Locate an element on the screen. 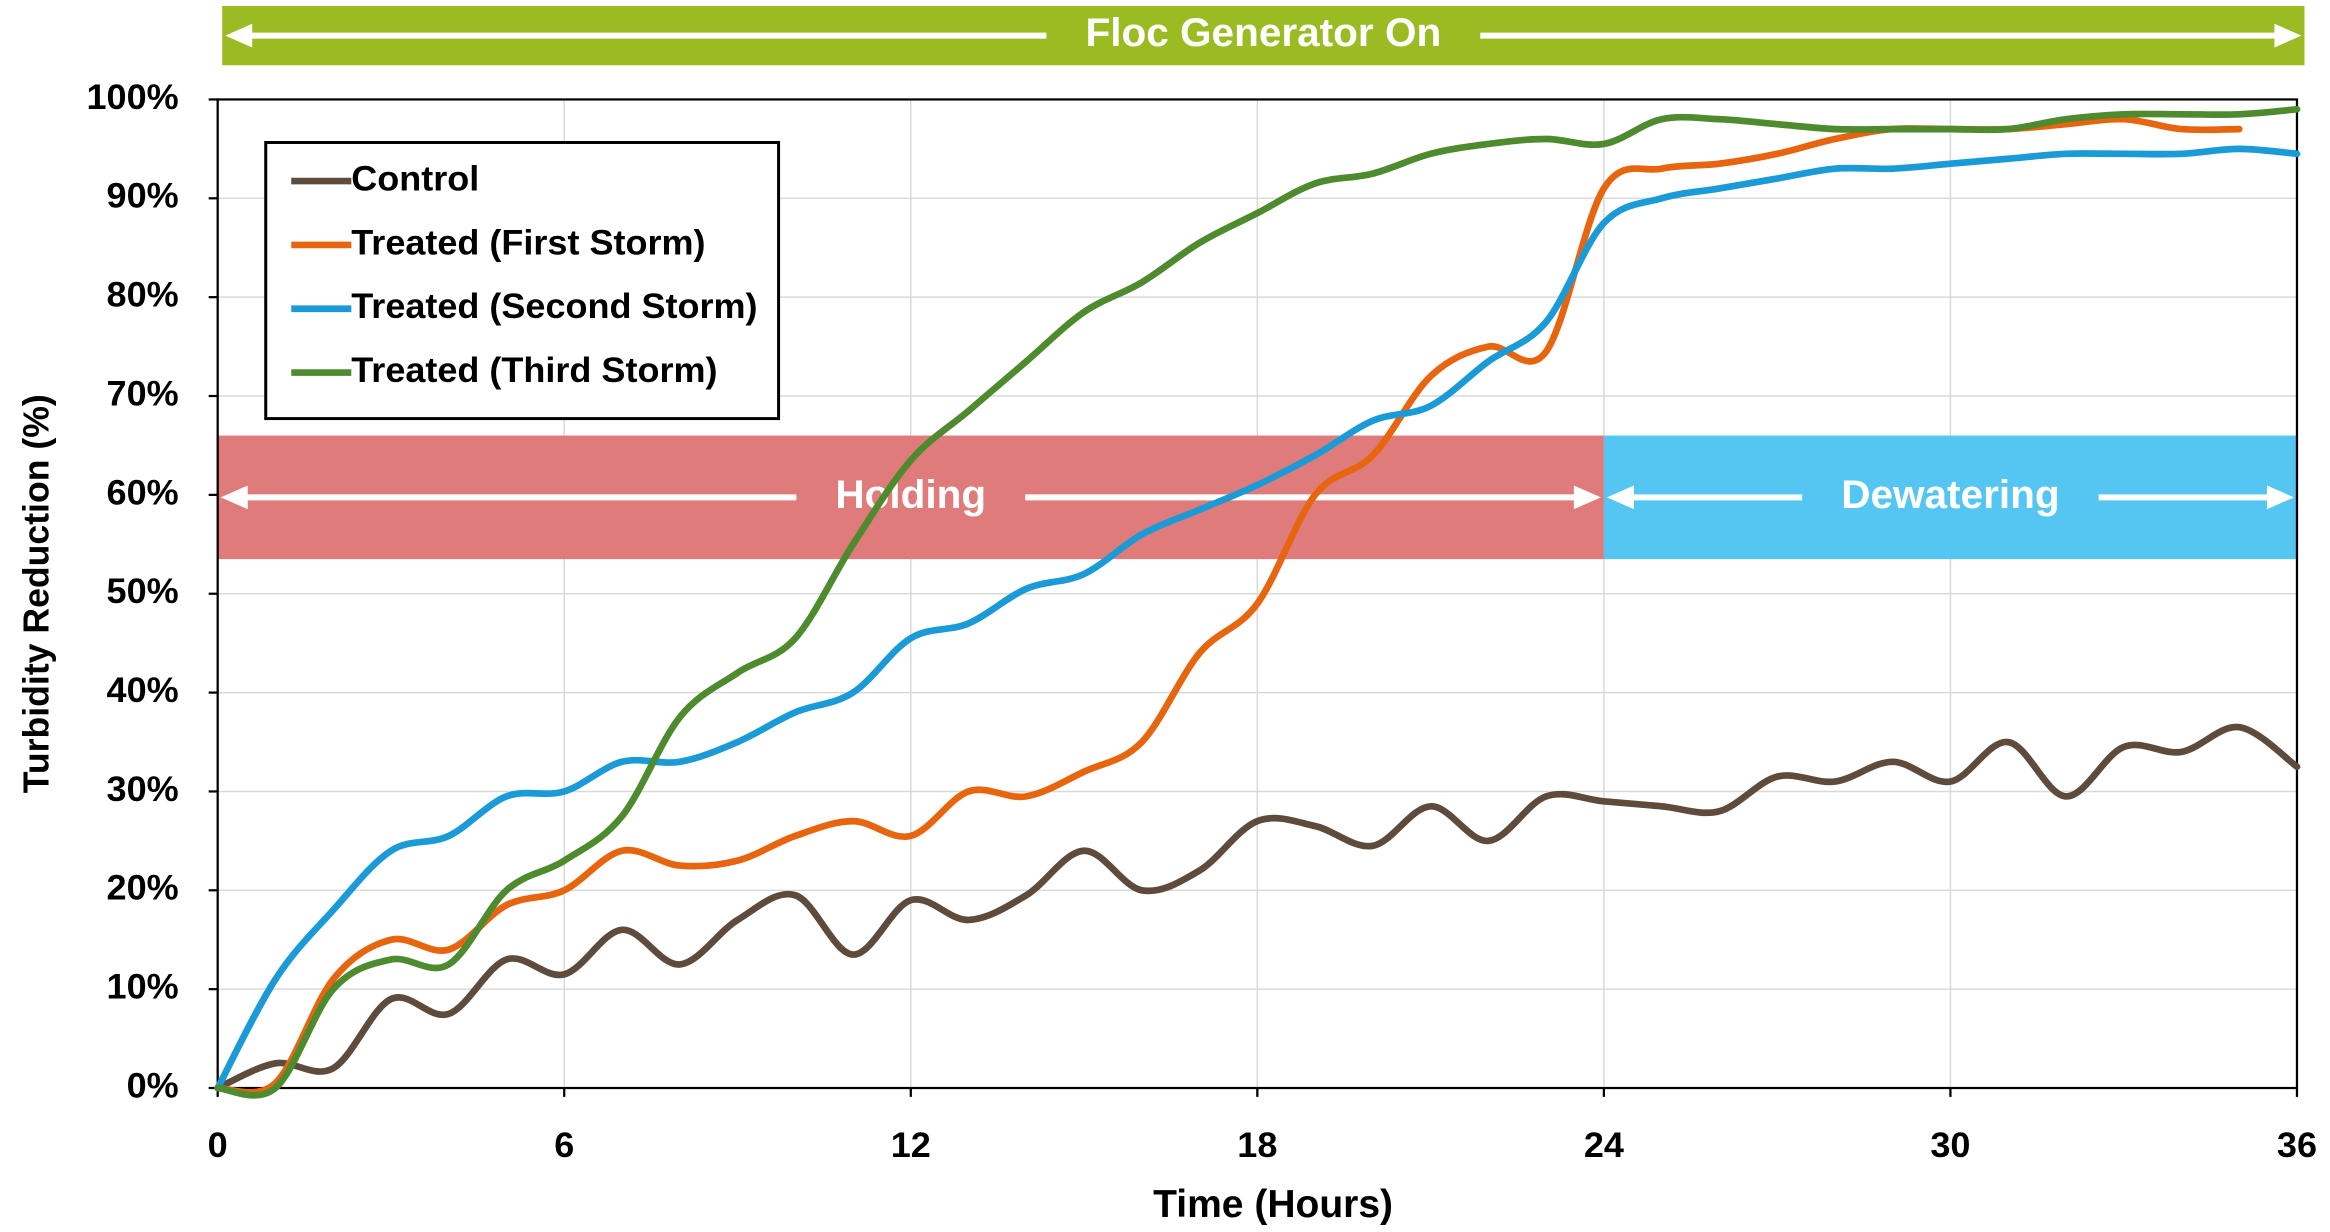 This screenshot has width=2330, height=1232. x-tick-label: 24 is located at coordinates (1604, 1145).